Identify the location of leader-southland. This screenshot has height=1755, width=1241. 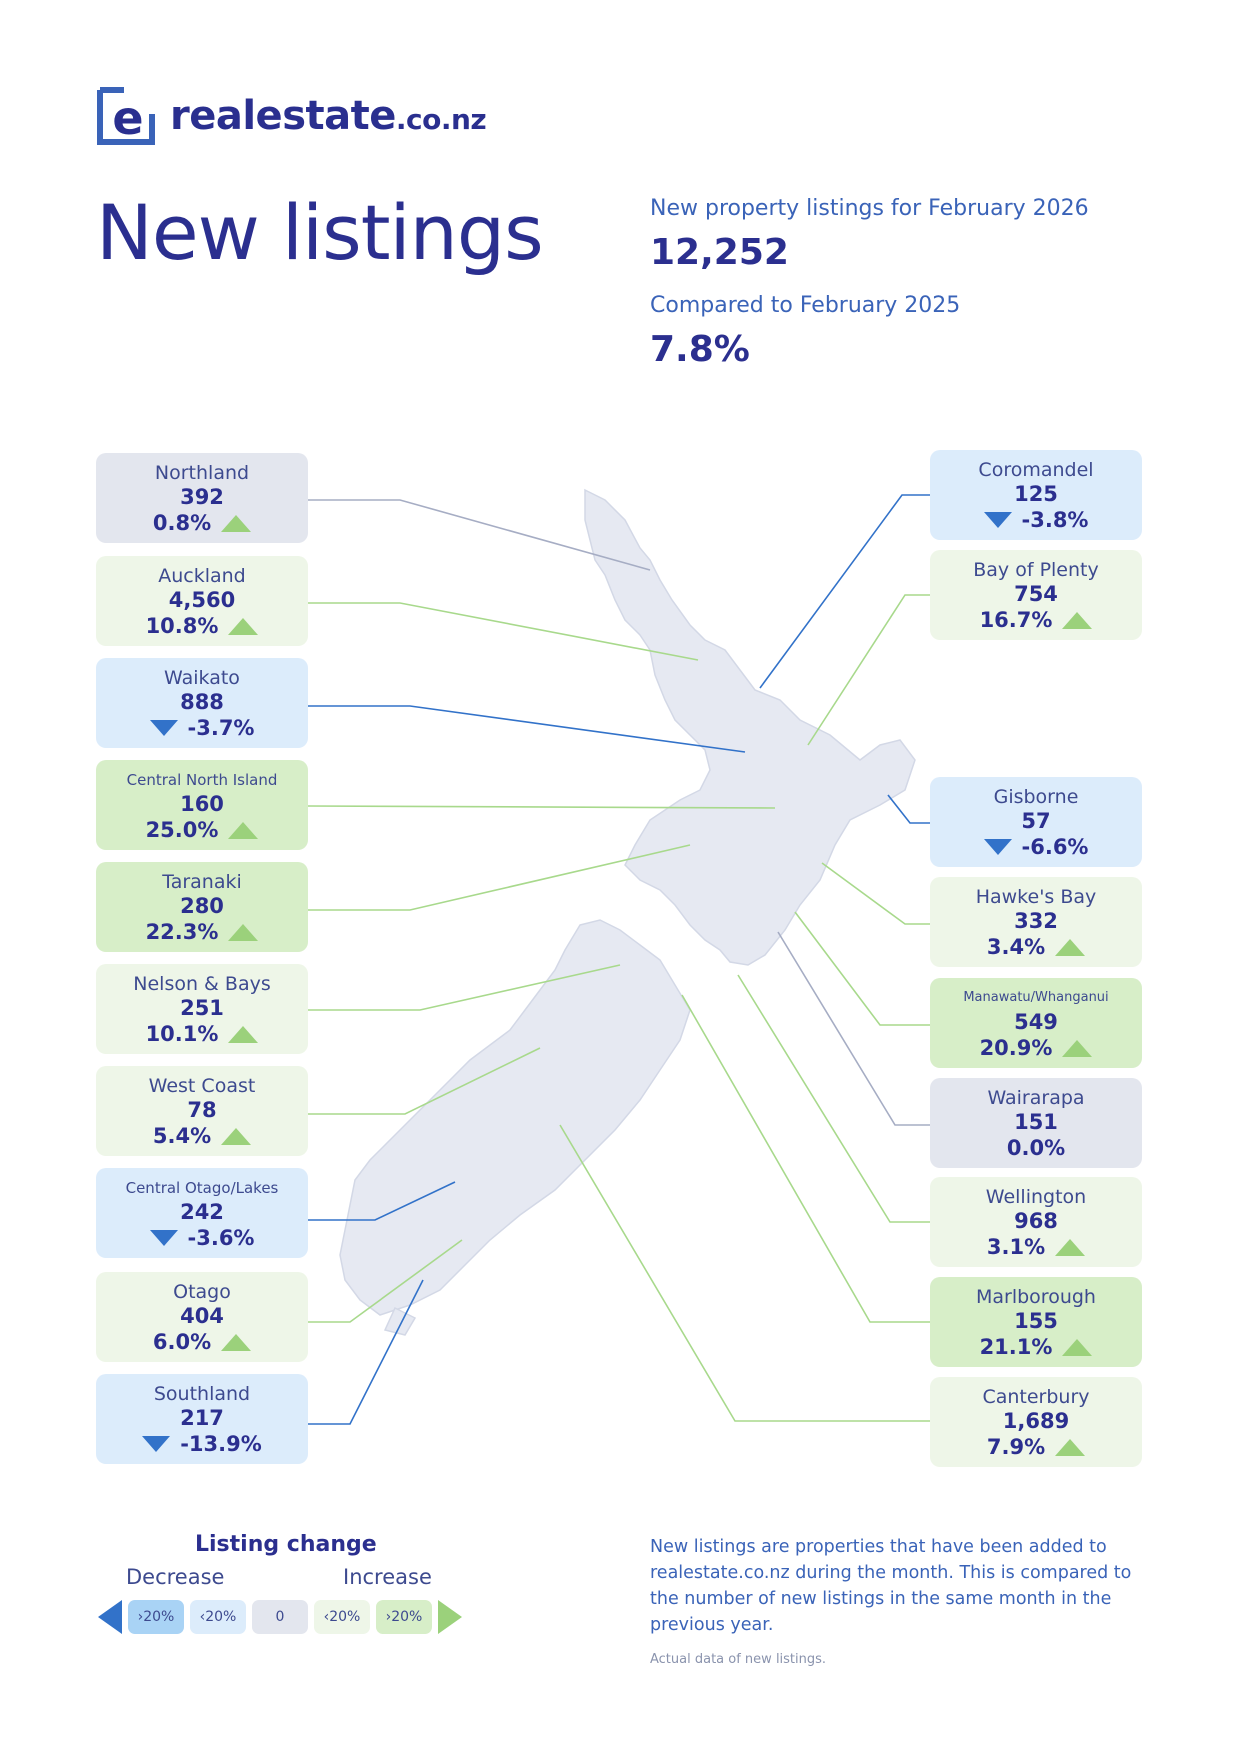
(366, 1352).